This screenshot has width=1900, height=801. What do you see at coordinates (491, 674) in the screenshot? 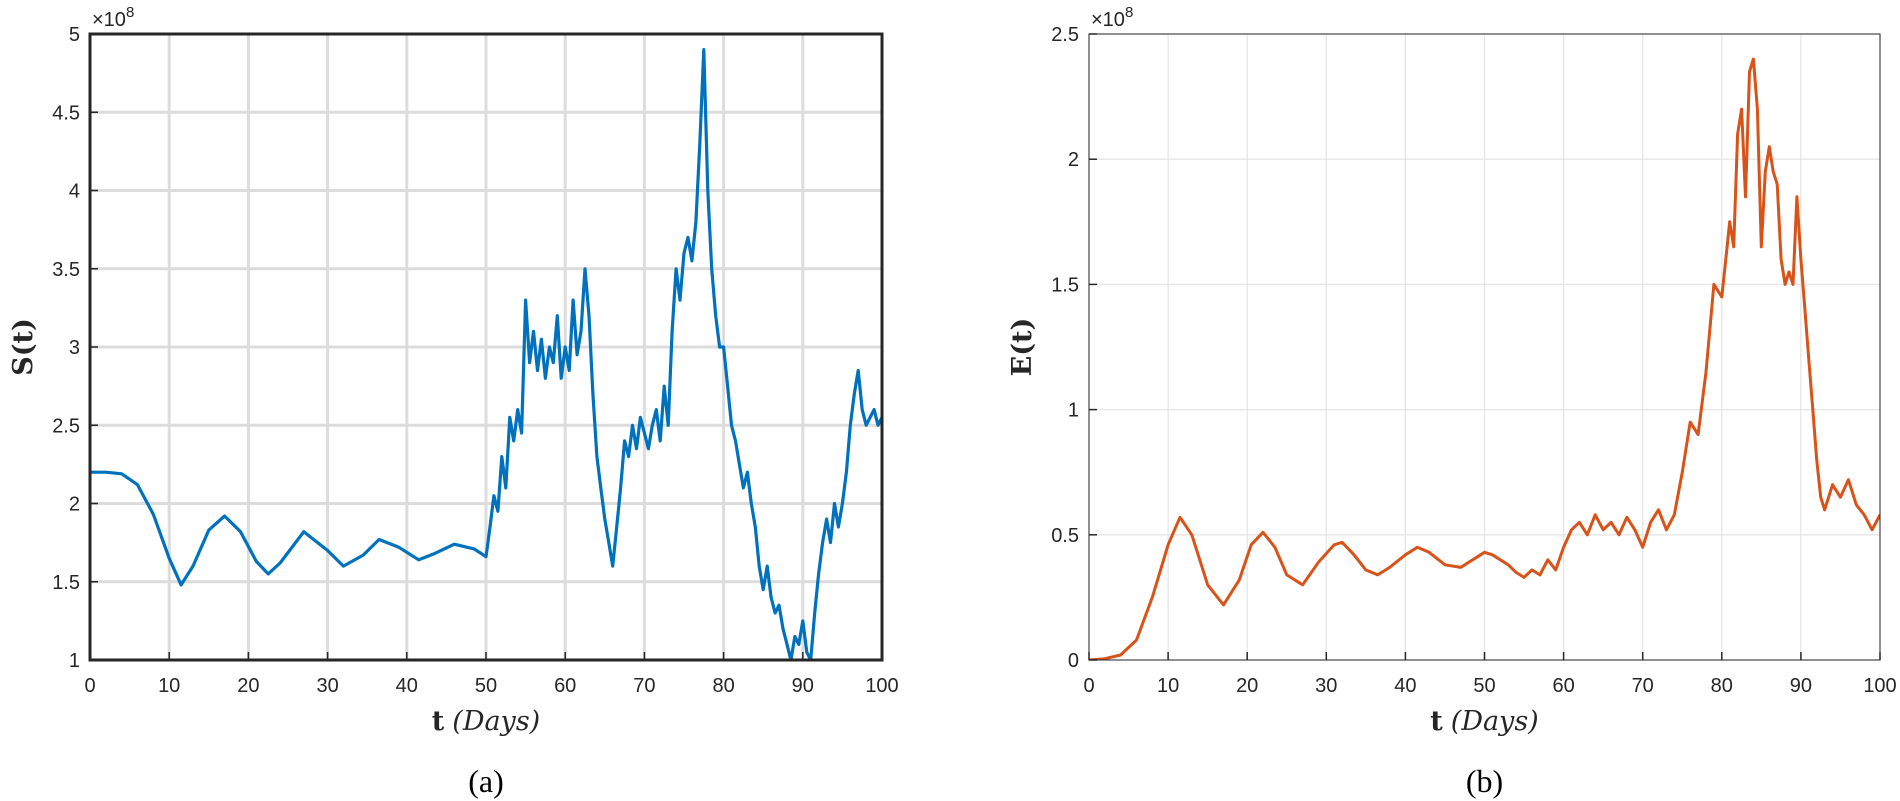
I see `x-ticks-a: 0 10 20 30 40 50 60 70 80 90 100` at bounding box center [491, 674].